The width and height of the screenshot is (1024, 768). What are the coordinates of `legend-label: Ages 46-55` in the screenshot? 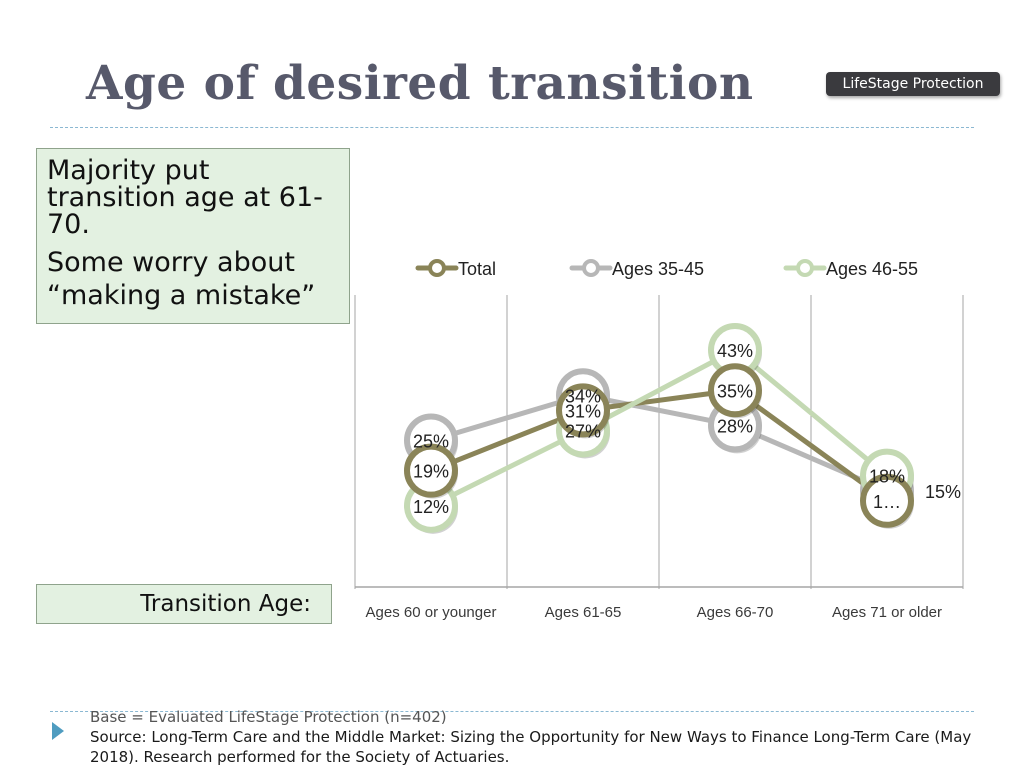 It's located at (872, 269).